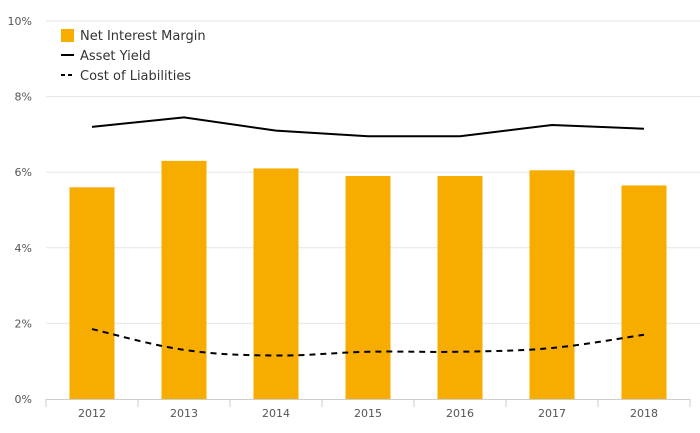 This screenshot has width=700, height=433. I want to click on y-tick-label: 8%, so click(23, 97).